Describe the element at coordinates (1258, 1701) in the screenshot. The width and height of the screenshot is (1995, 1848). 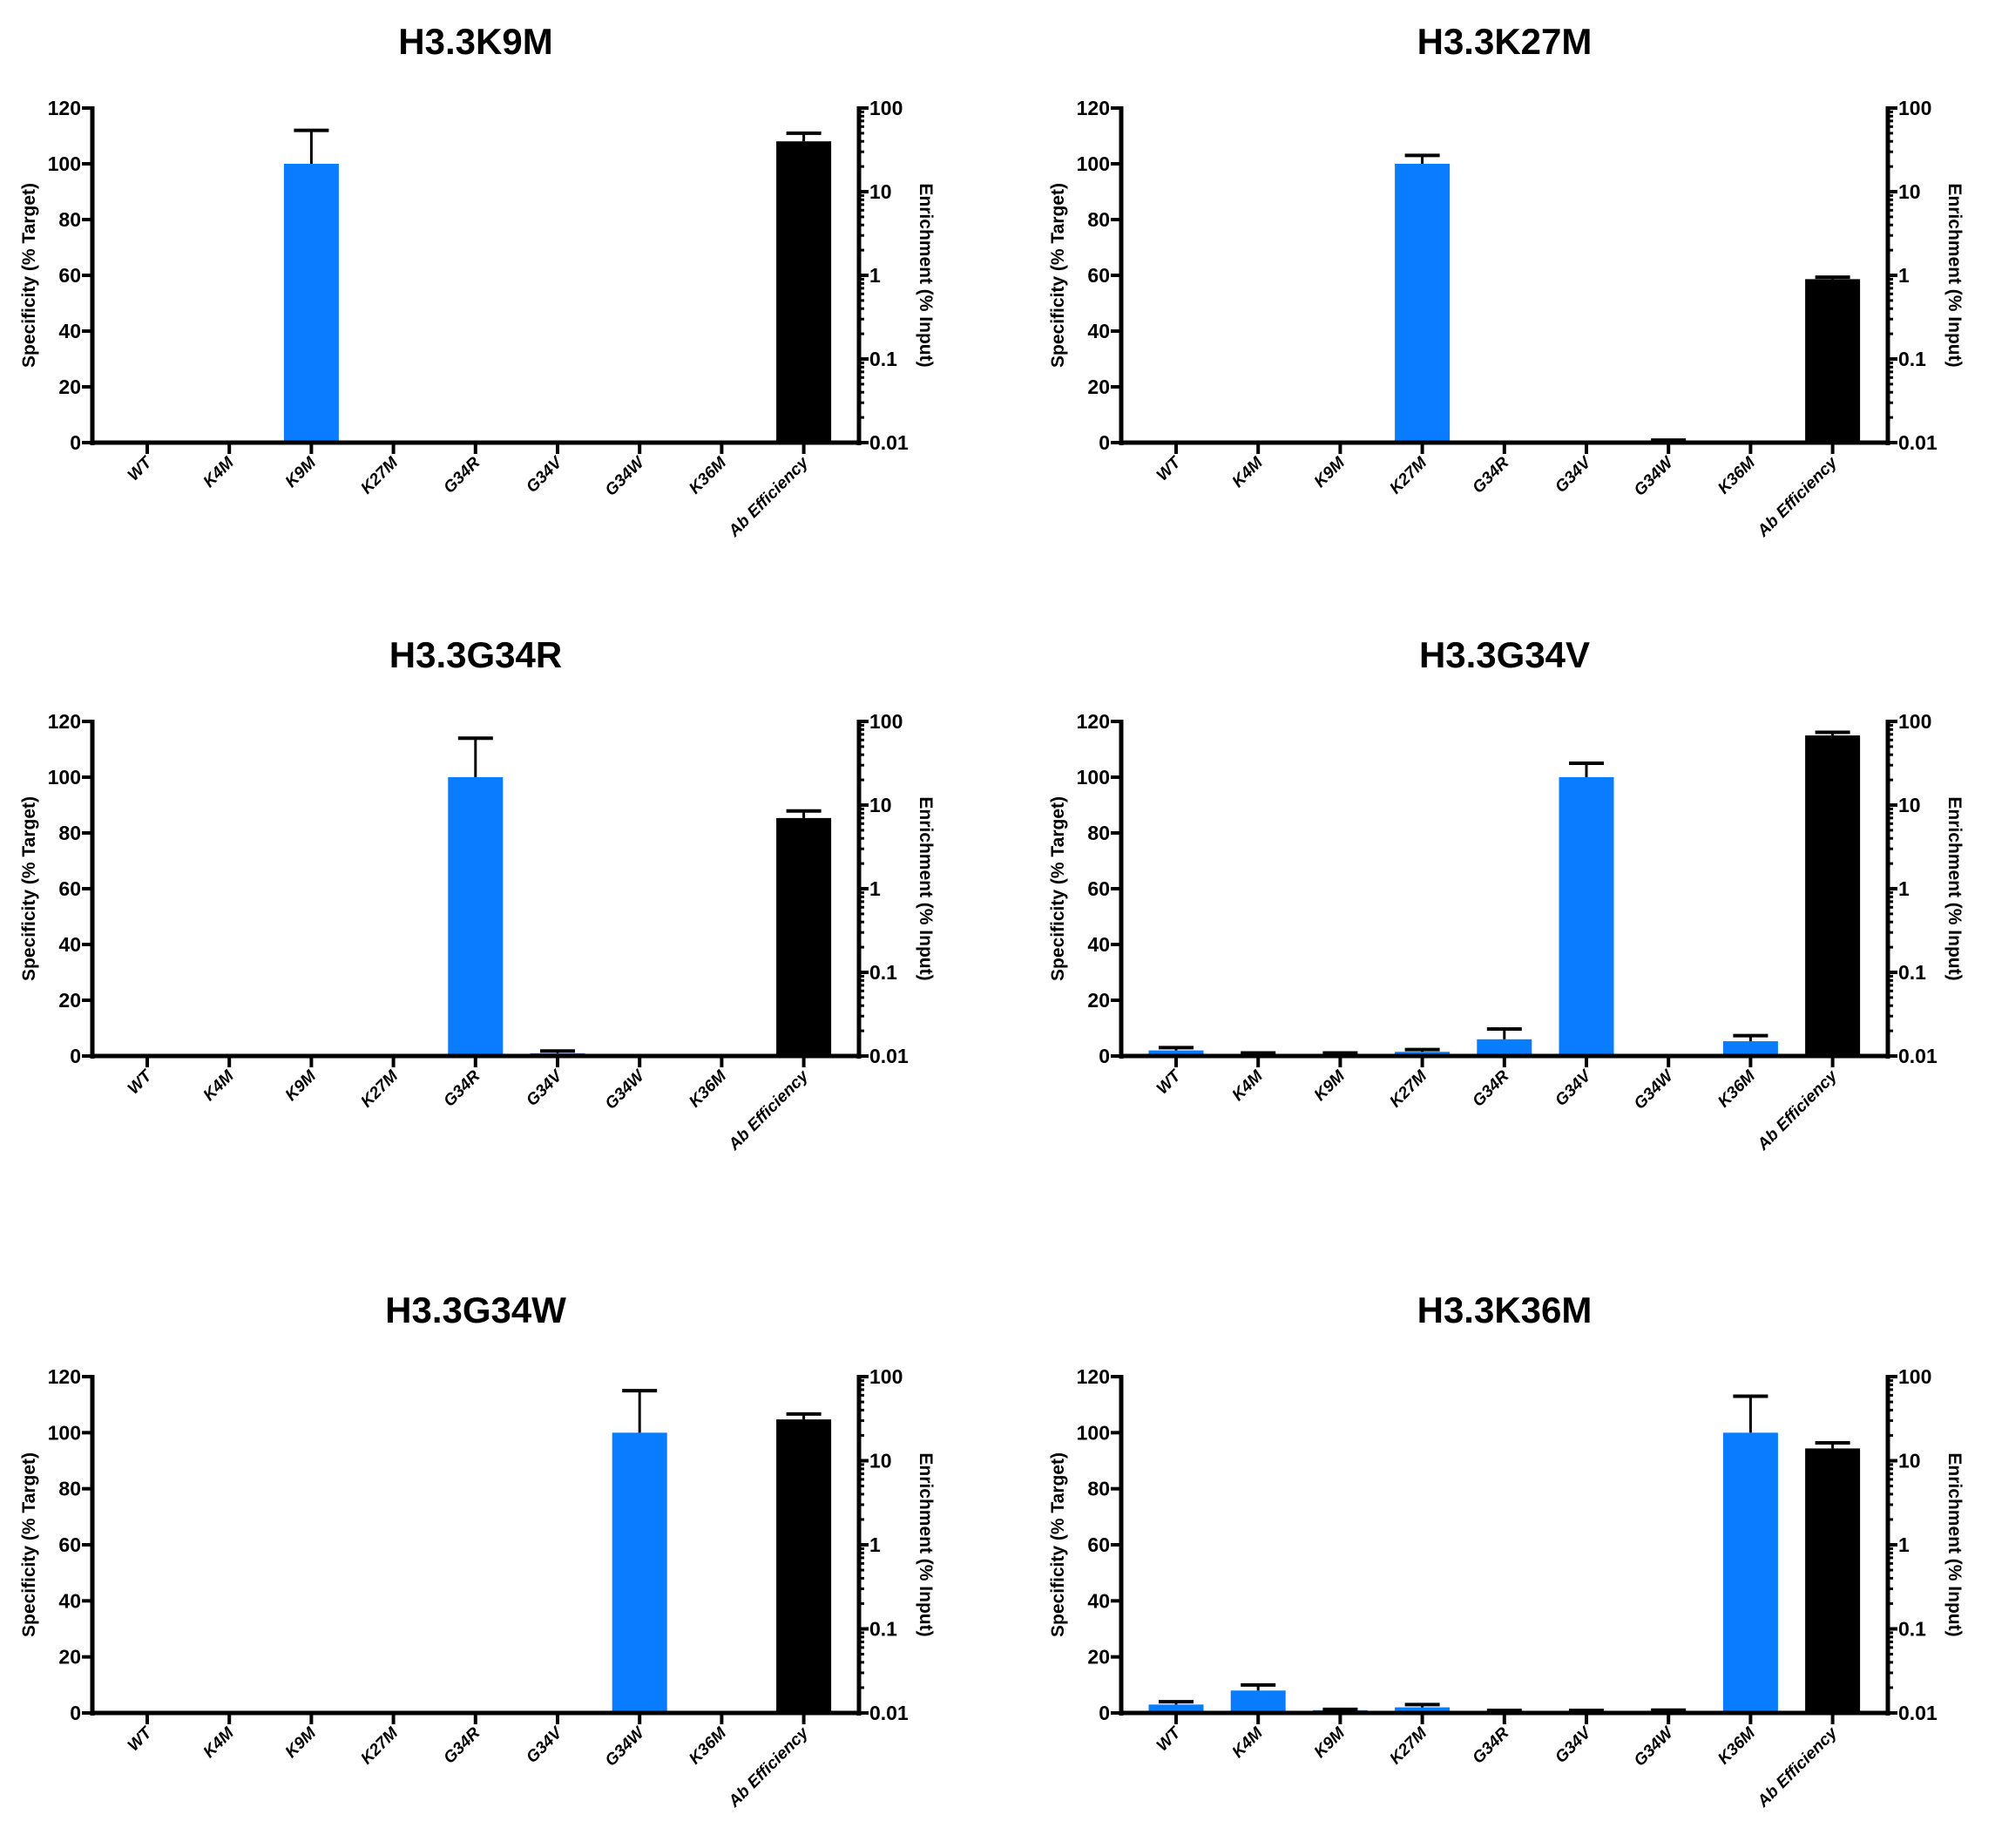
I see `bar-k4m` at that location.